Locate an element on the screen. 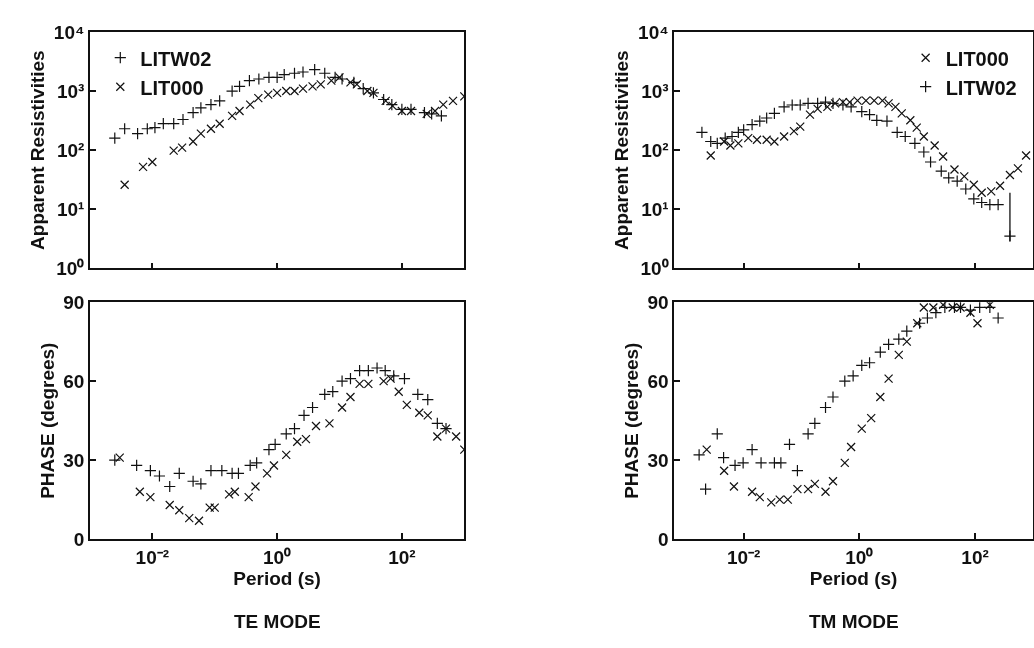 The width and height of the screenshot is (1034, 648). text: TM MODE is located at coordinates (854, 621).